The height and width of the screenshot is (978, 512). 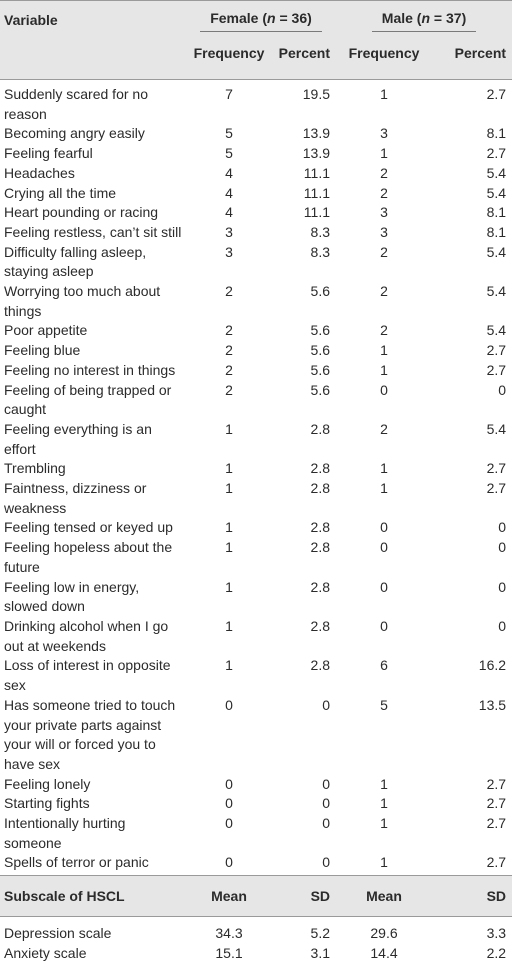 What do you see at coordinates (87, 675) in the screenshot?
I see `row-variable: Loss of interest in opposite sex` at bounding box center [87, 675].